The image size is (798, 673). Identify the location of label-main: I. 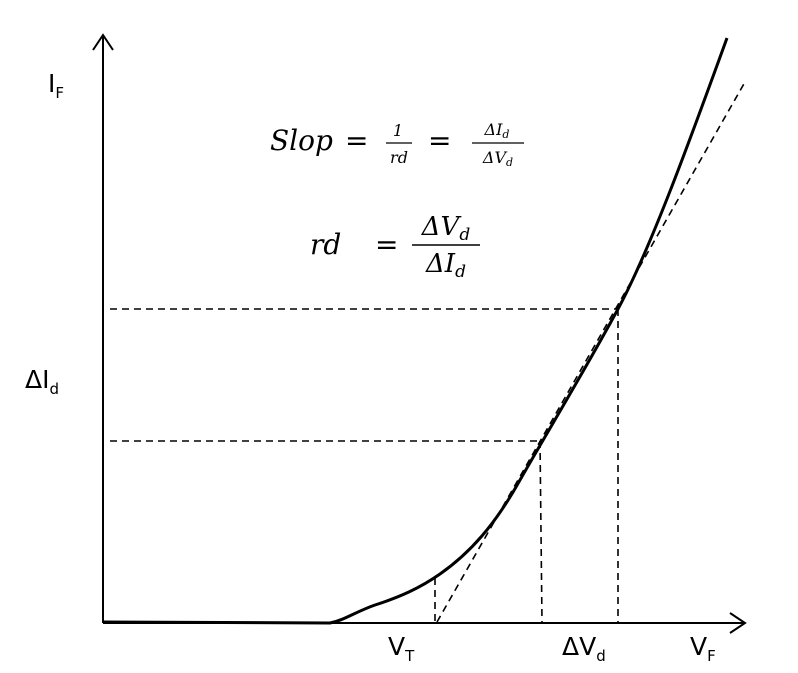
(51, 83).